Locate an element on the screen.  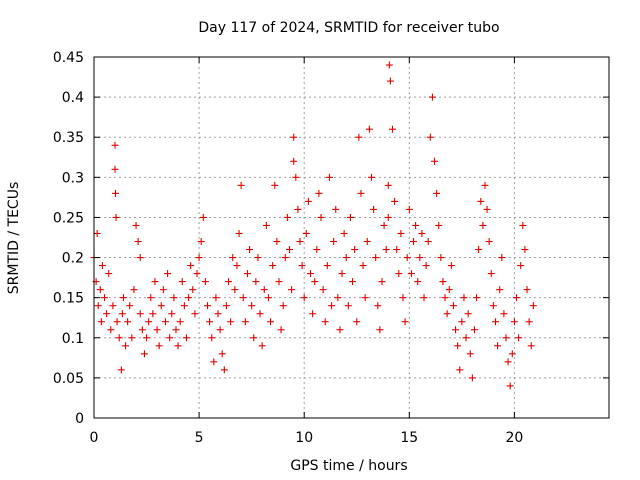
y-tick-label: 0.05 is located at coordinates (68, 379).